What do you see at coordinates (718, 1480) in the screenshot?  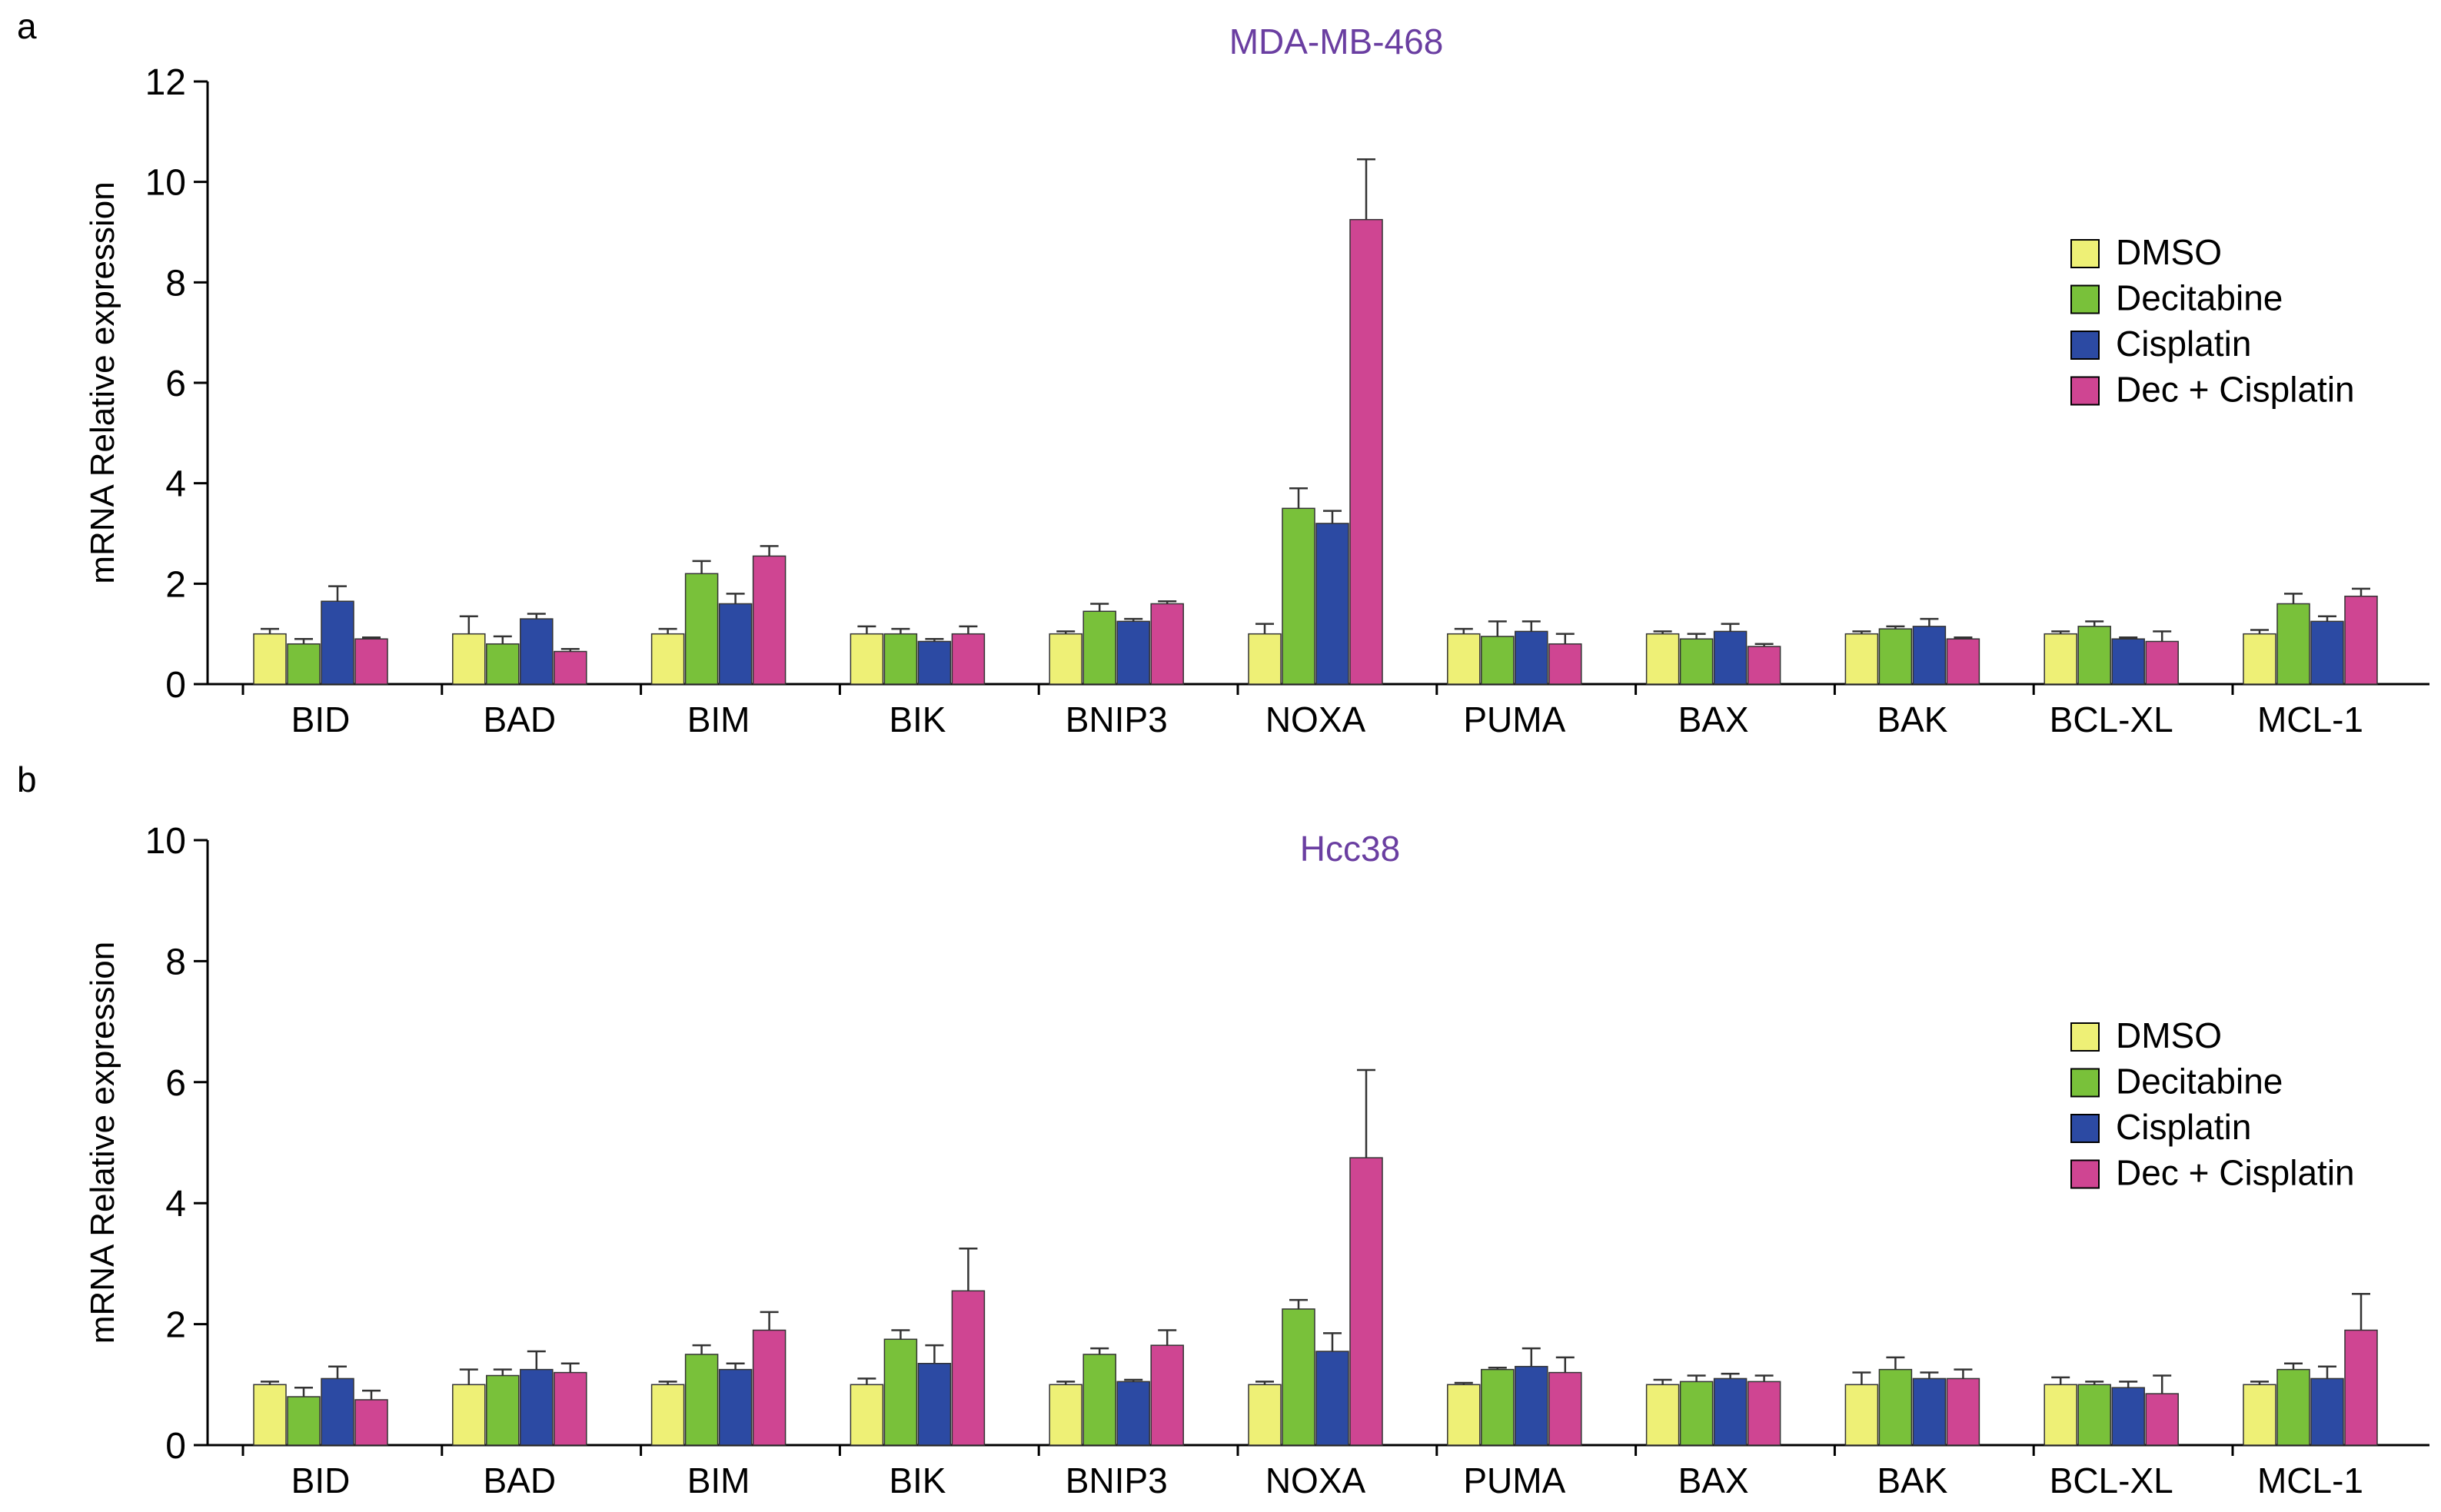 I see `x-tick-label: BIM` at bounding box center [718, 1480].